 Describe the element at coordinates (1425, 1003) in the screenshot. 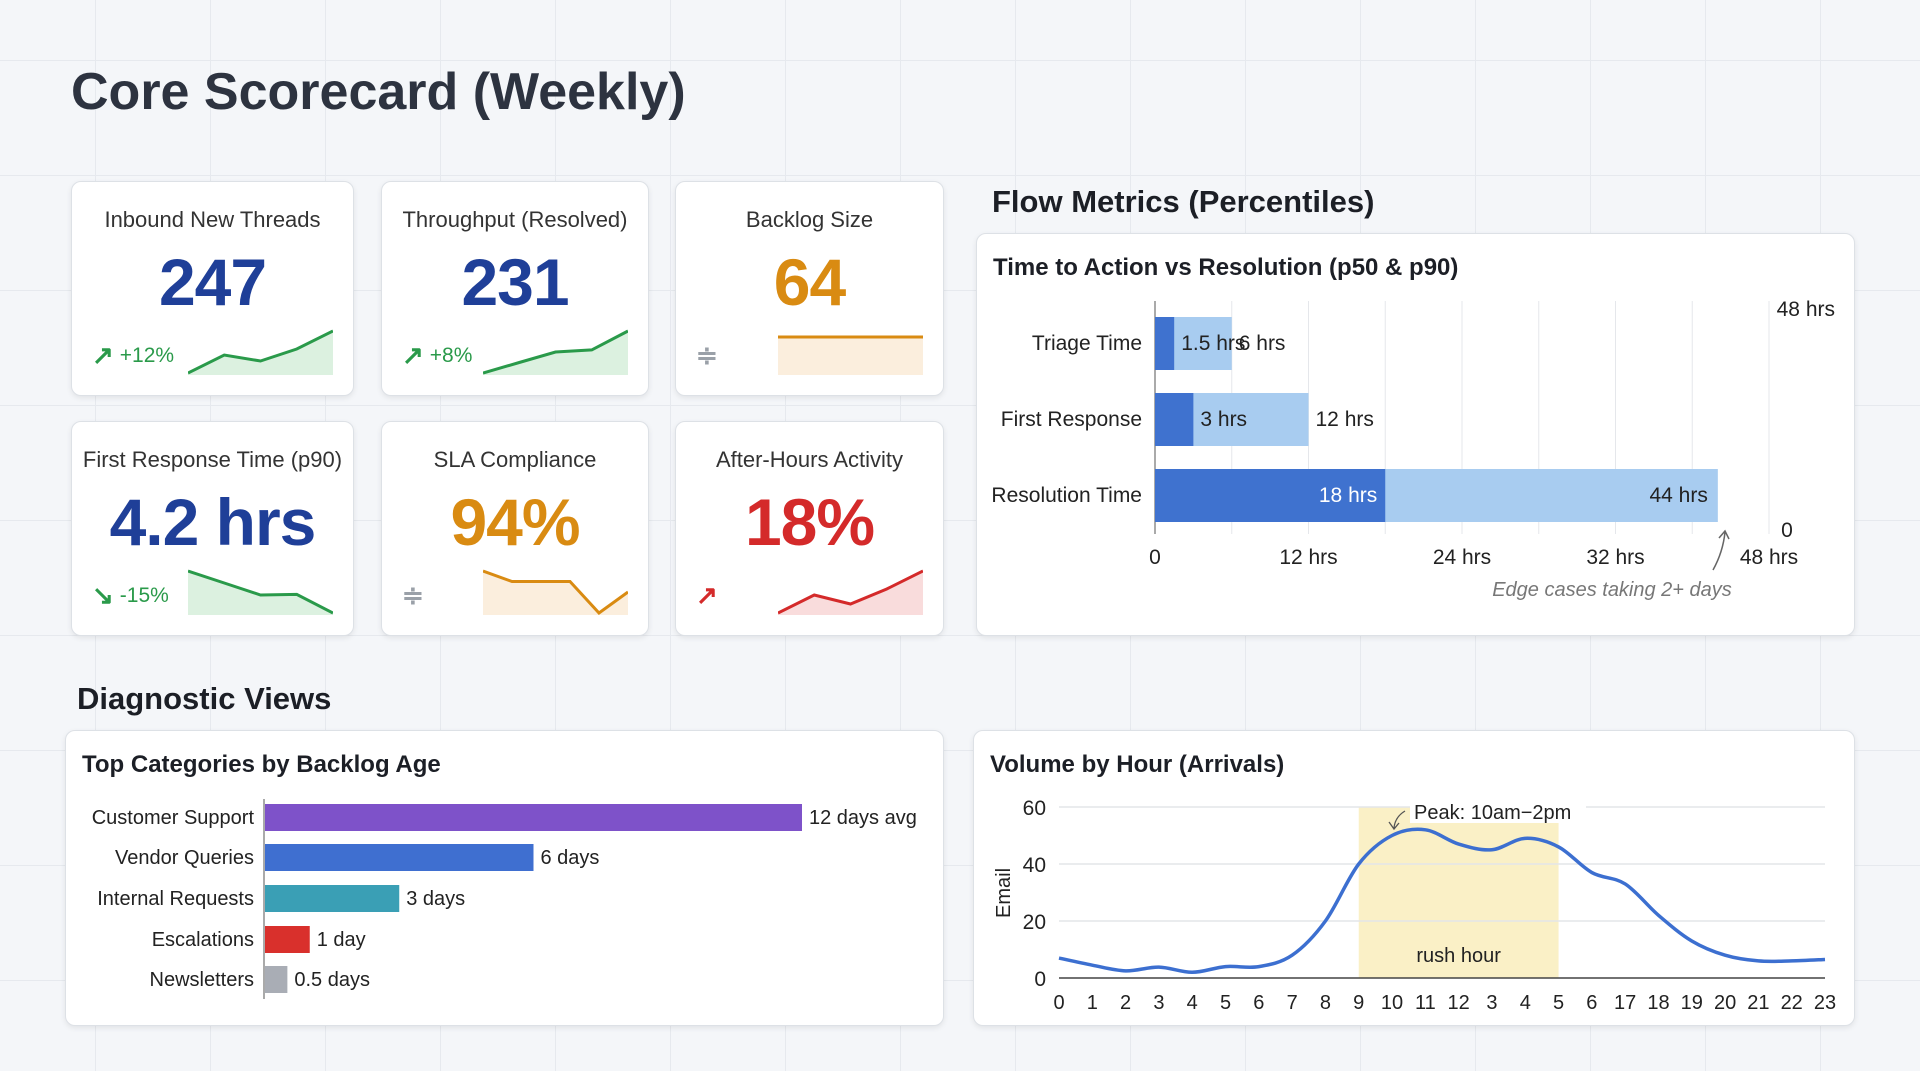

I see `x-tick-label: 11` at that location.